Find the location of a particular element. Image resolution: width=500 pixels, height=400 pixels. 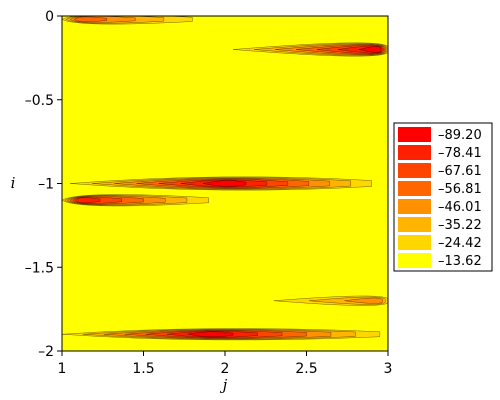

x-tick-label: 3 is located at coordinates (388, 369).